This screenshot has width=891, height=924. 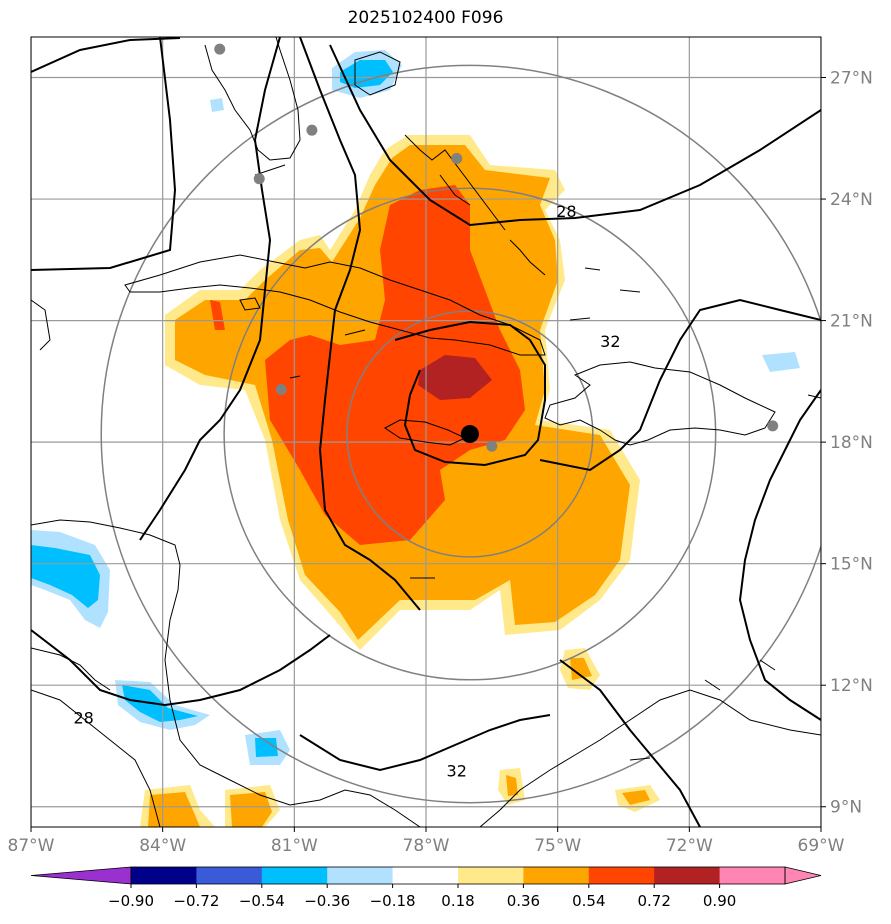 What do you see at coordinates (581, 669) in the screenshot?
I see `anomaly-patch-1-inner` at bounding box center [581, 669].